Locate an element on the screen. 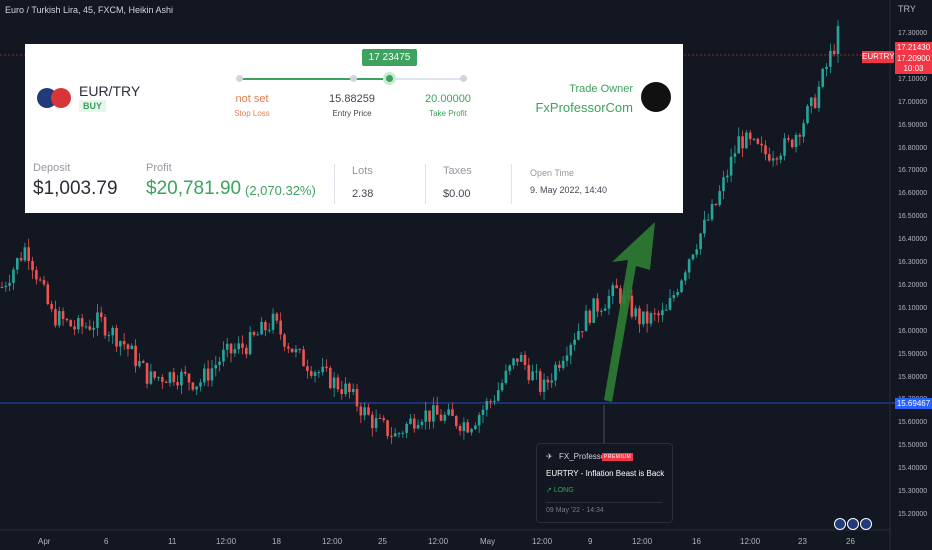 This screenshot has height=550, width=932. time-axis-label: 23 is located at coordinates (802, 541).